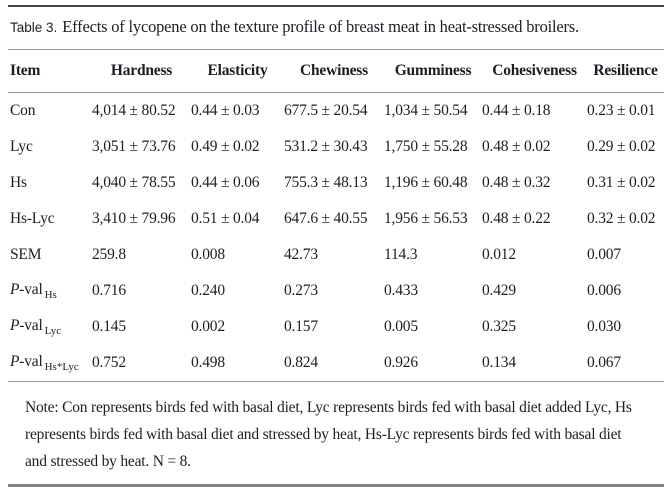 This screenshot has height=495, width=672. Describe the element at coordinates (426, 182) in the screenshot. I see `cell-value: 1,196 ± 60.48` at that location.